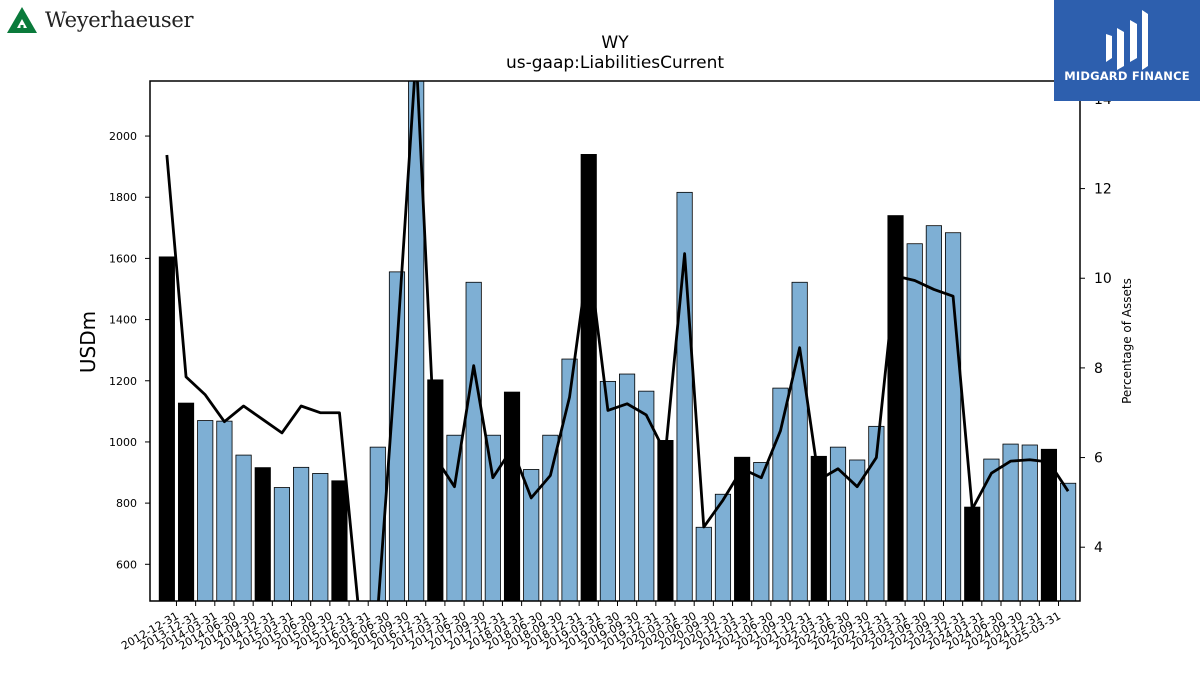 Image resolution: width=1200 pixels, height=675 pixels. I want to click on y-tick-label: 1600, so click(123, 258).